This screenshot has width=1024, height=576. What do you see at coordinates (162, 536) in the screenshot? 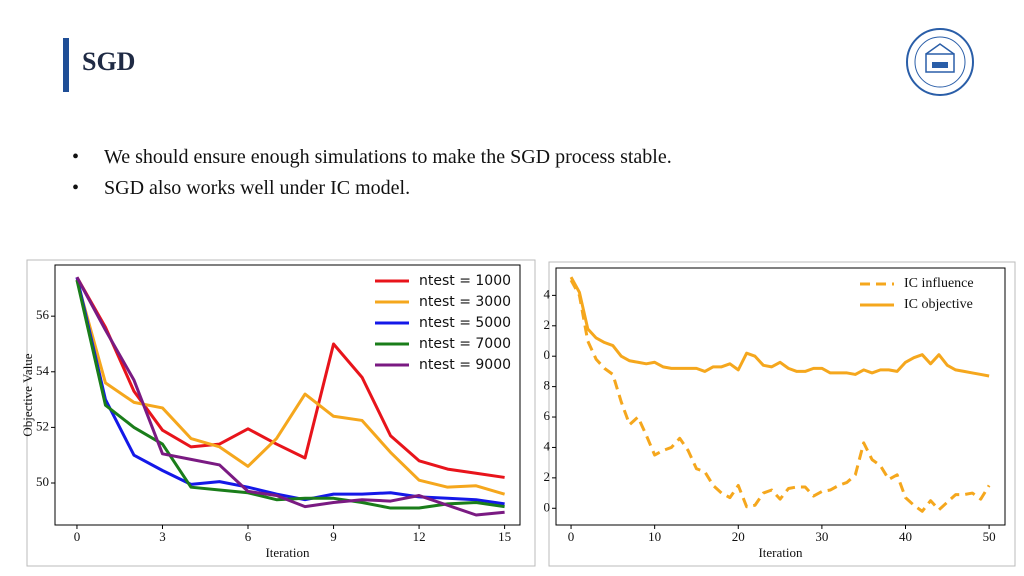
I see `x-tick-label: 3` at bounding box center [162, 536].